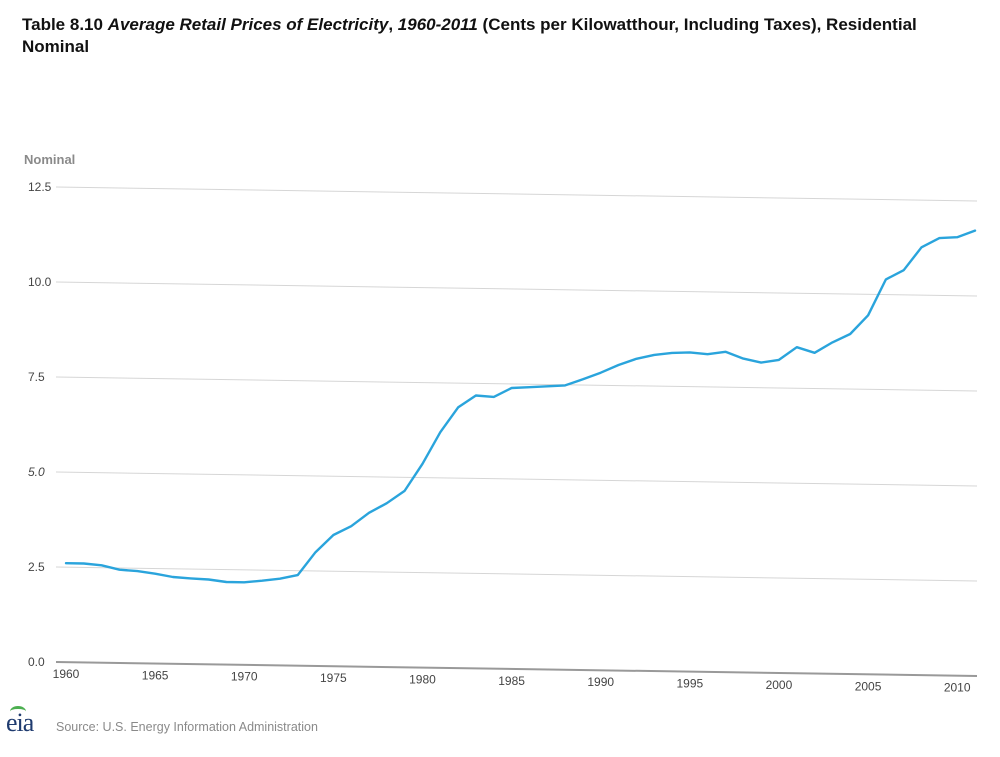 The height and width of the screenshot is (757, 1000). What do you see at coordinates (248, 24) in the screenshot?
I see `title-italic-main: Average Retail Prices of Electricity` at bounding box center [248, 24].